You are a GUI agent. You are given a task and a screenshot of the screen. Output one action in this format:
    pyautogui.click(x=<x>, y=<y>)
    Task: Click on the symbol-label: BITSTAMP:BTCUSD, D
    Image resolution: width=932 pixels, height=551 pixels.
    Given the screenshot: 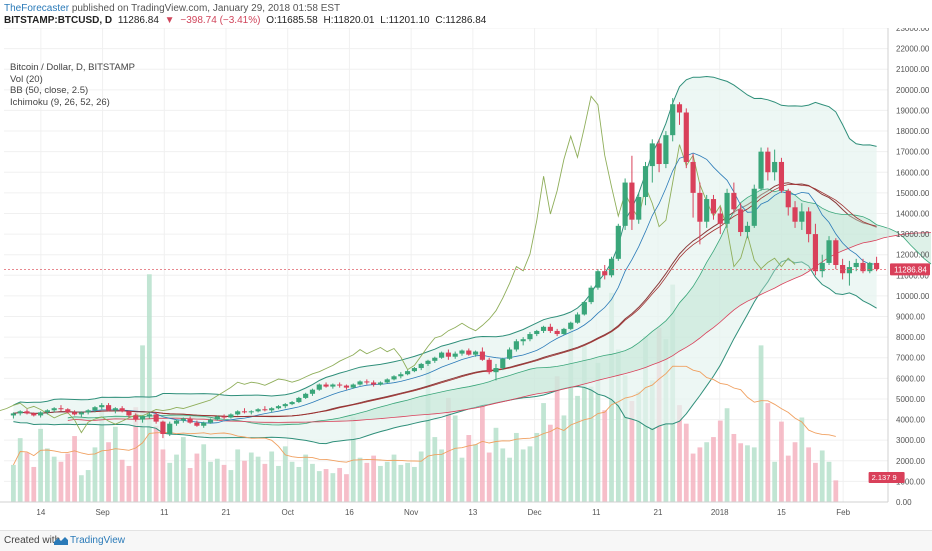 What is the action you would take?
    pyautogui.click(x=58, y=20)
    